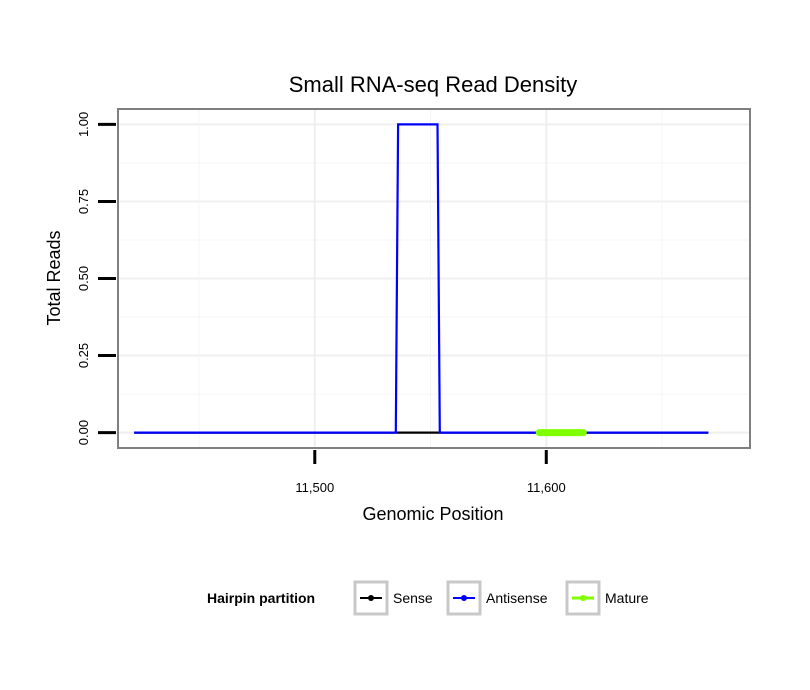 The width and height of the screenshot is (810, 690). What do you see at coordinates (83, 201) in the screenshot?
I see `y-tick-label: 0.75` at bounding box center [83, 201].